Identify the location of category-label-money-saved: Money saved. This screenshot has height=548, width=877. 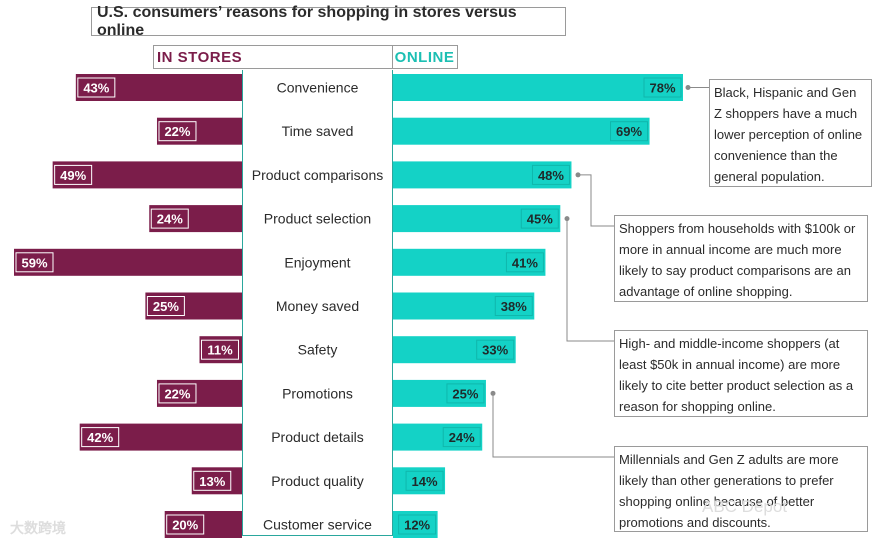
(317, 306).